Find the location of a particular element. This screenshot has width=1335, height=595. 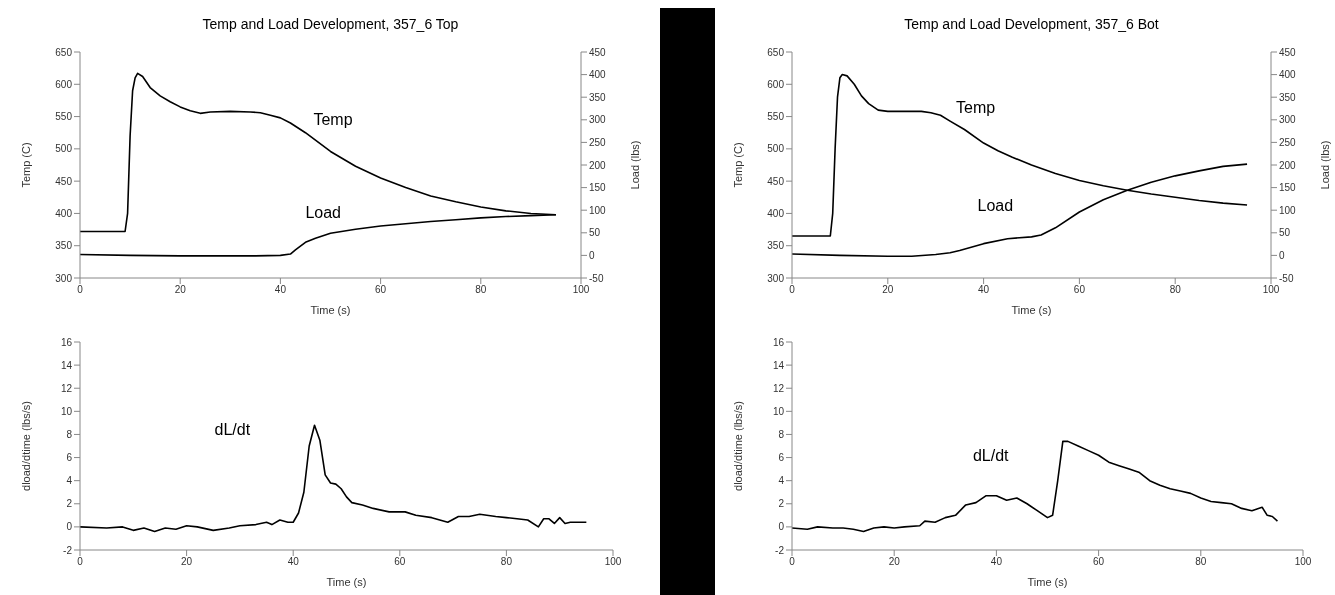

y2-tick-label: 50 is located at coordinates (595, 233).